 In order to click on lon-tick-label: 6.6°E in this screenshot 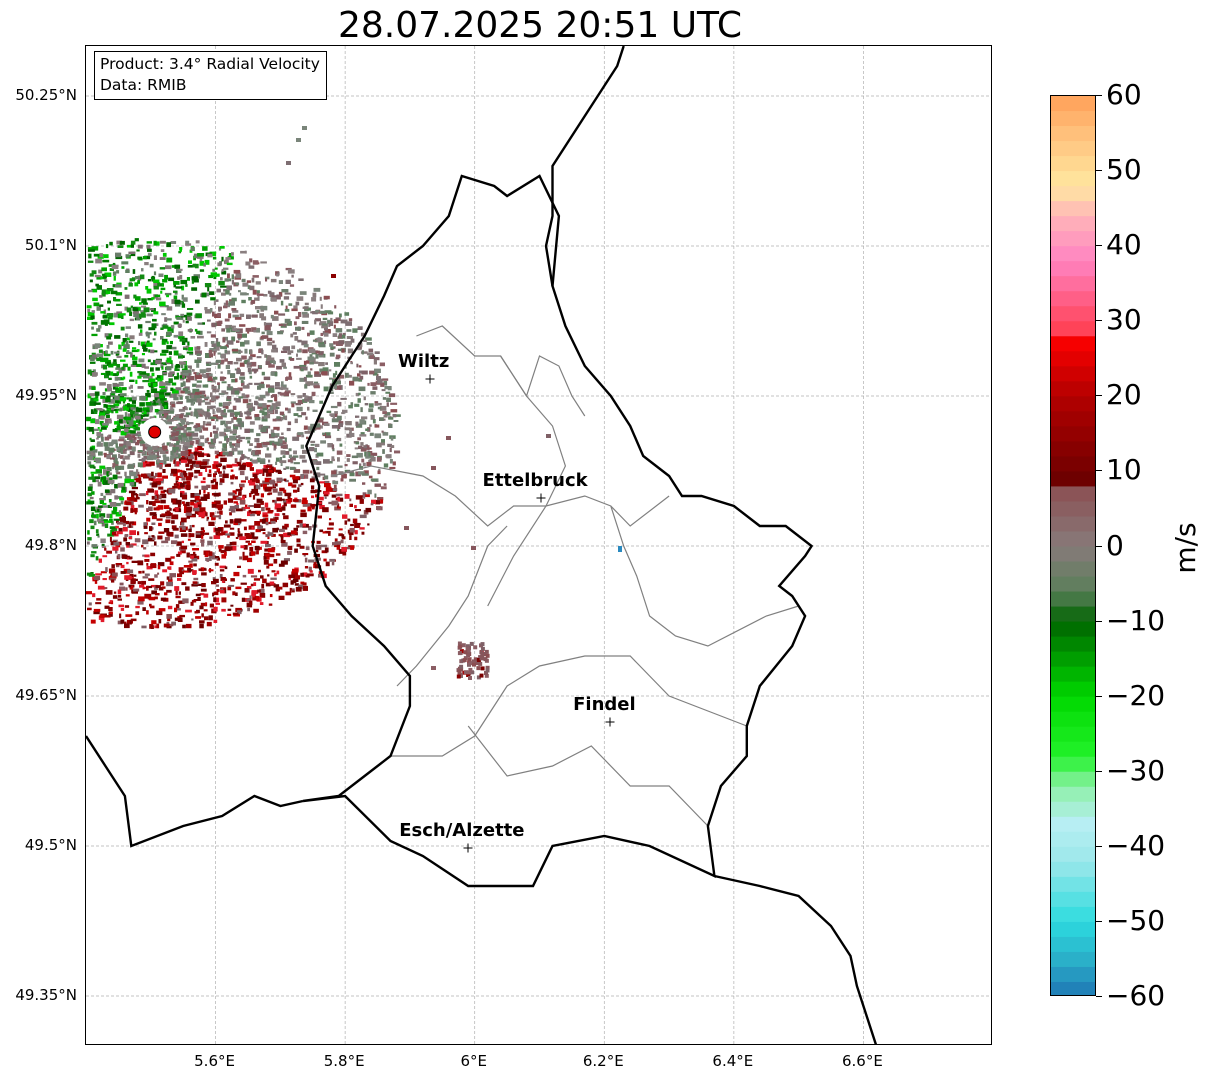, I will do `click(862, 1061)`.